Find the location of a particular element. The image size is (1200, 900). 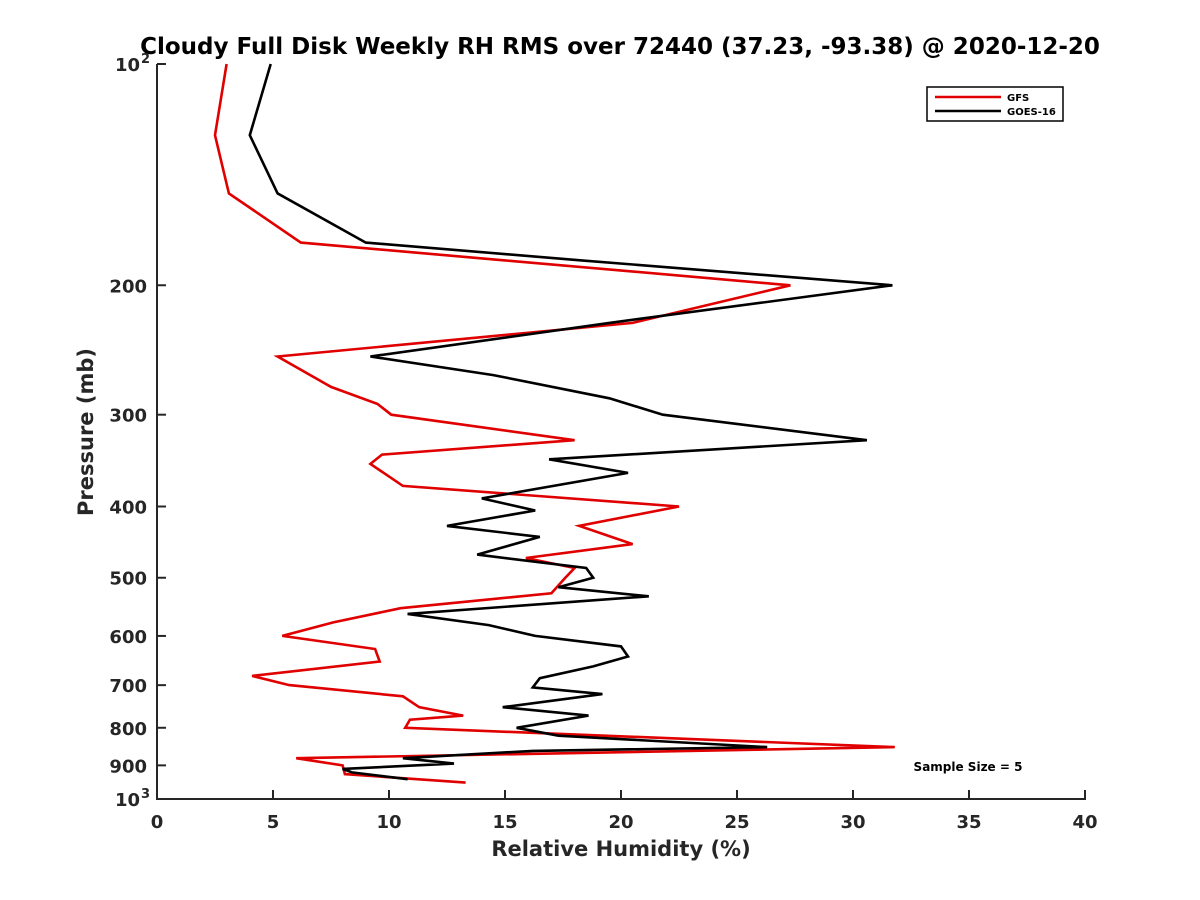

y-tick-label: 400 is located at coordinates (128, 508).